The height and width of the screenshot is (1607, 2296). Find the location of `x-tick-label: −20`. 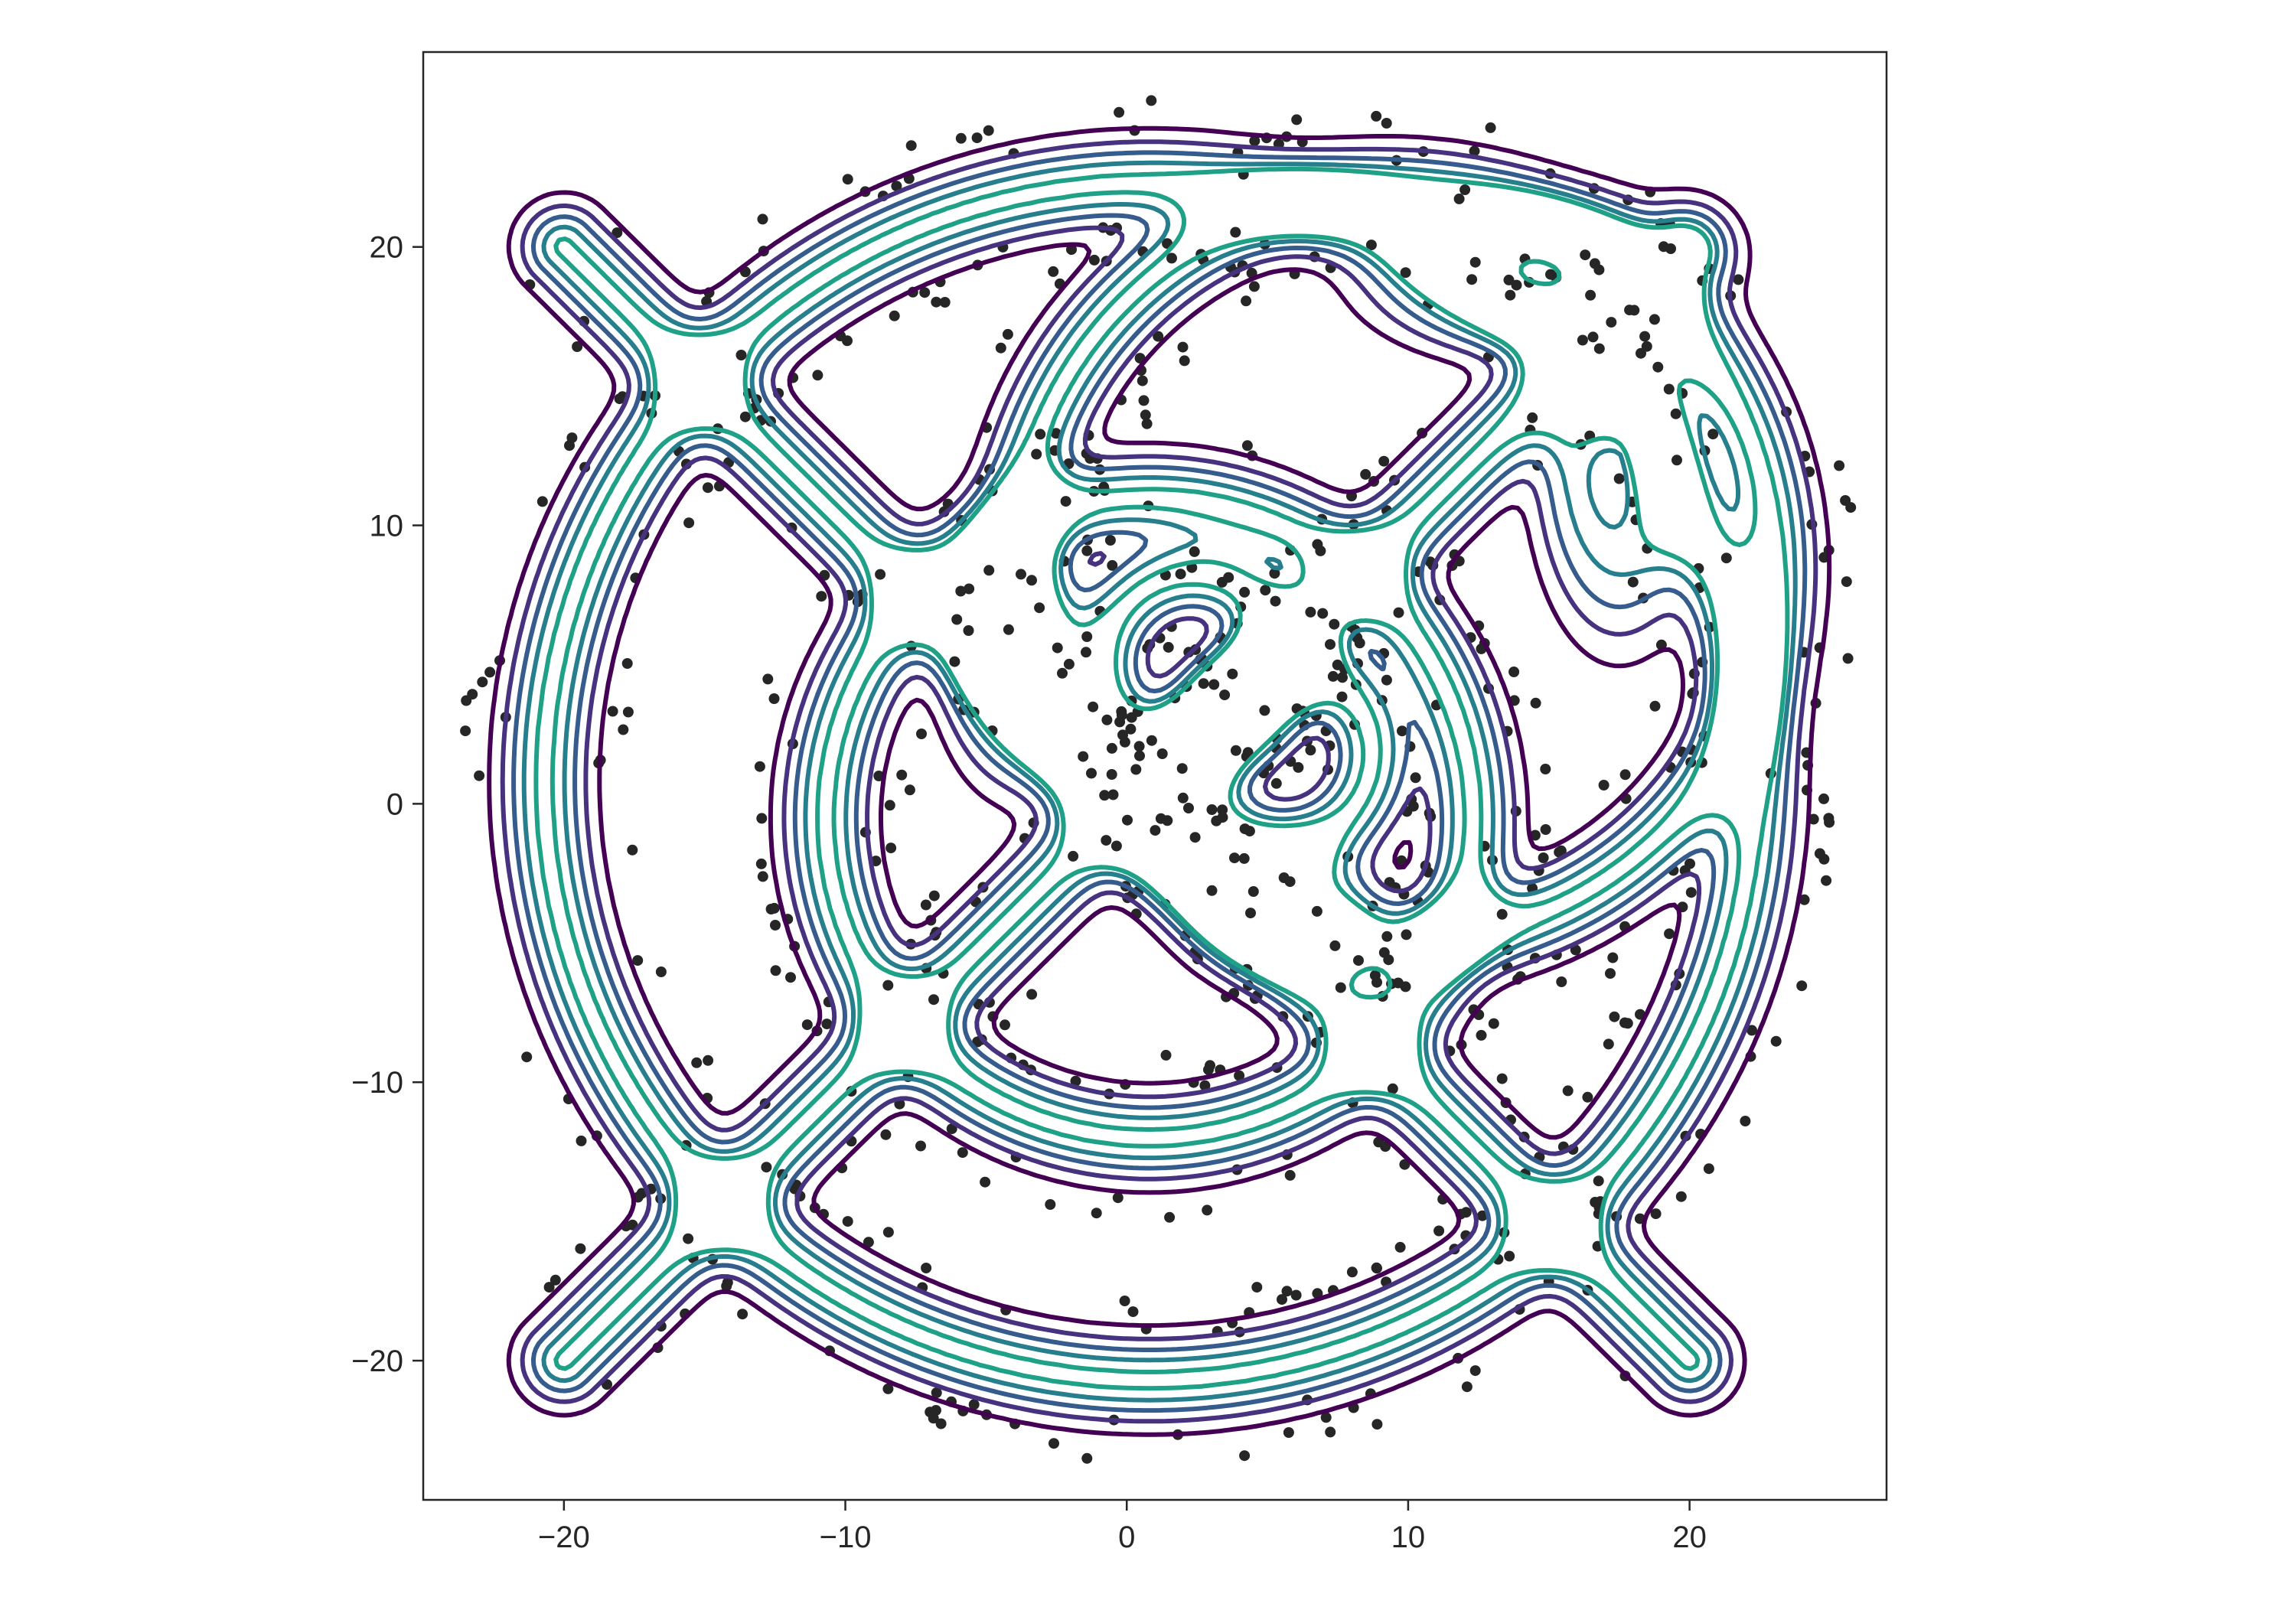

x-tick-label: −20 is located at coordinates (564, 1537).